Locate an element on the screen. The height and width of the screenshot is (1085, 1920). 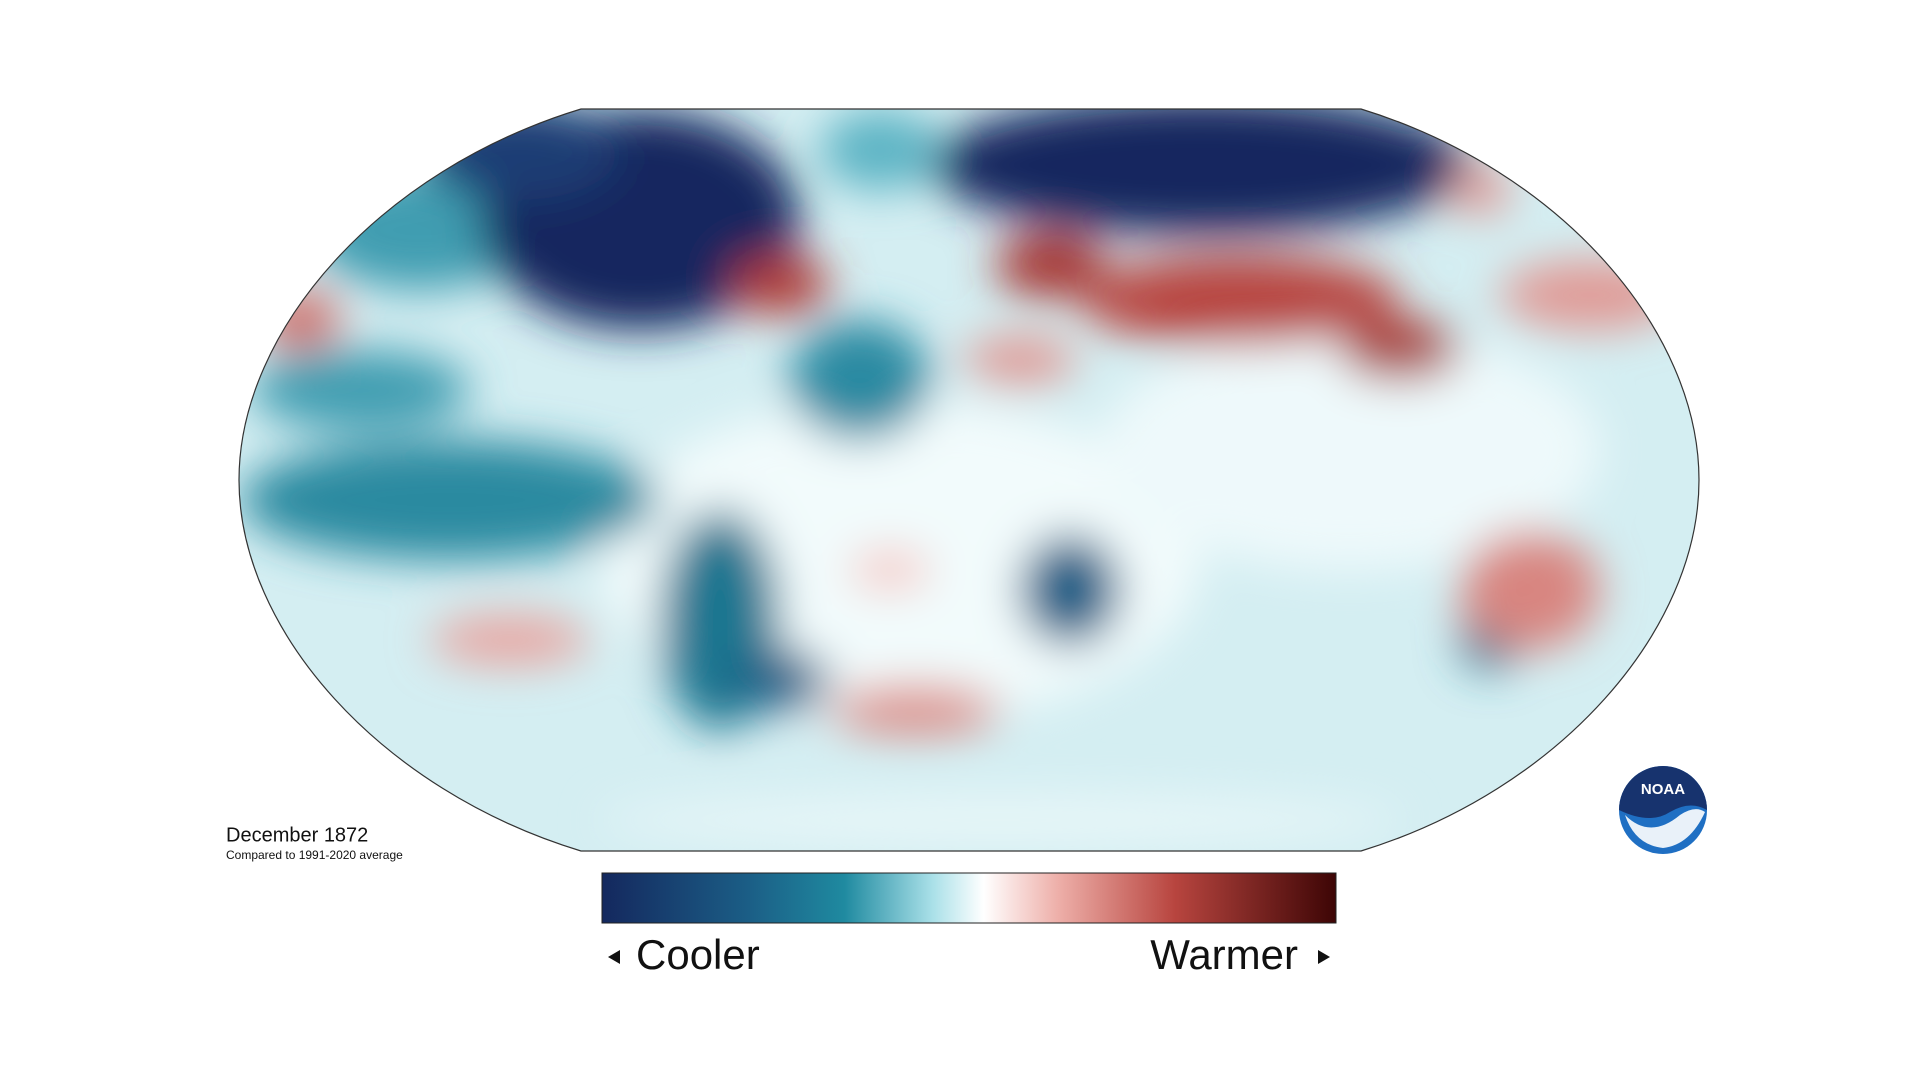
legend-high: Warmer is located at coordinates (1224, 954).